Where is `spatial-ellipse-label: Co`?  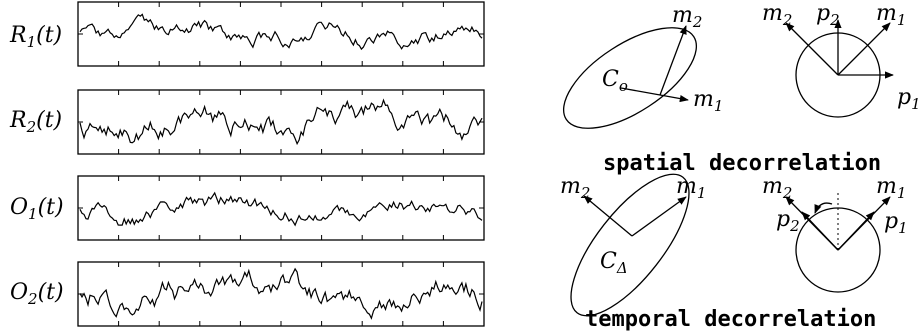 spatial-ellipse-label: Co is located at coordinates (615, 81).